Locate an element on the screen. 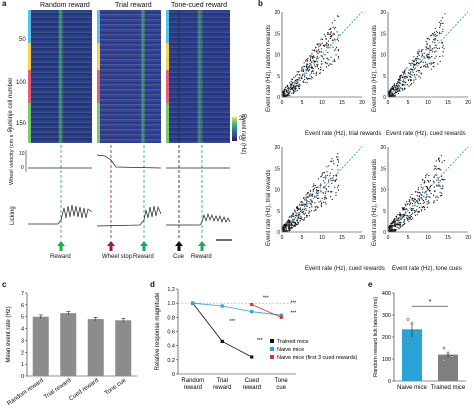  velocity-tick-10: 10 is located at coordinates (22, 154).